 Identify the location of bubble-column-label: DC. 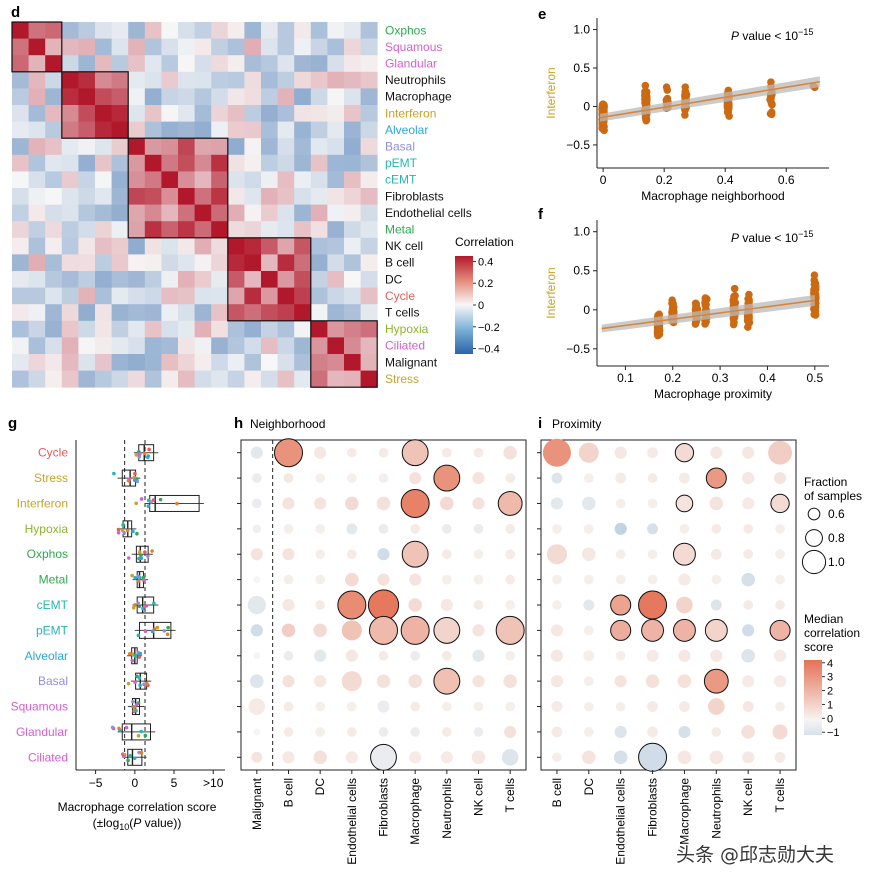
(589, 787).